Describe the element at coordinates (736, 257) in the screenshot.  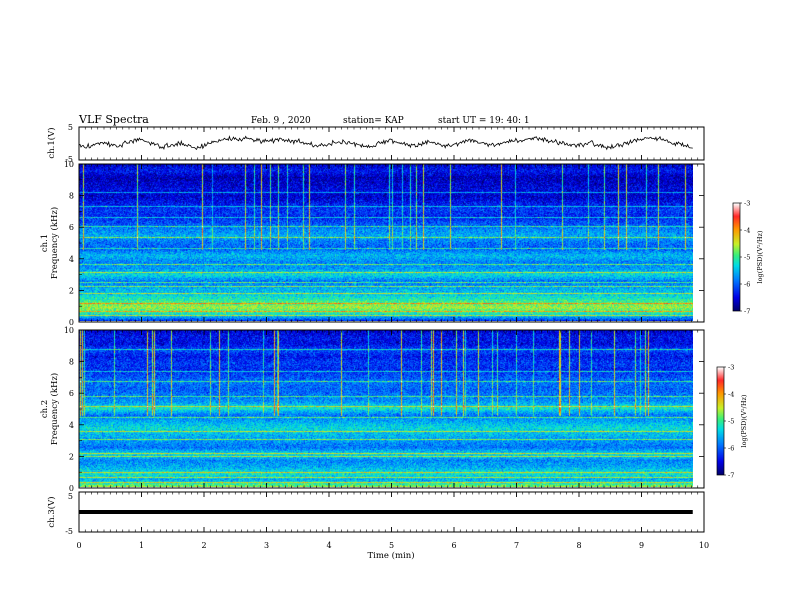
I see `ch1-colorbar-image` at that location.